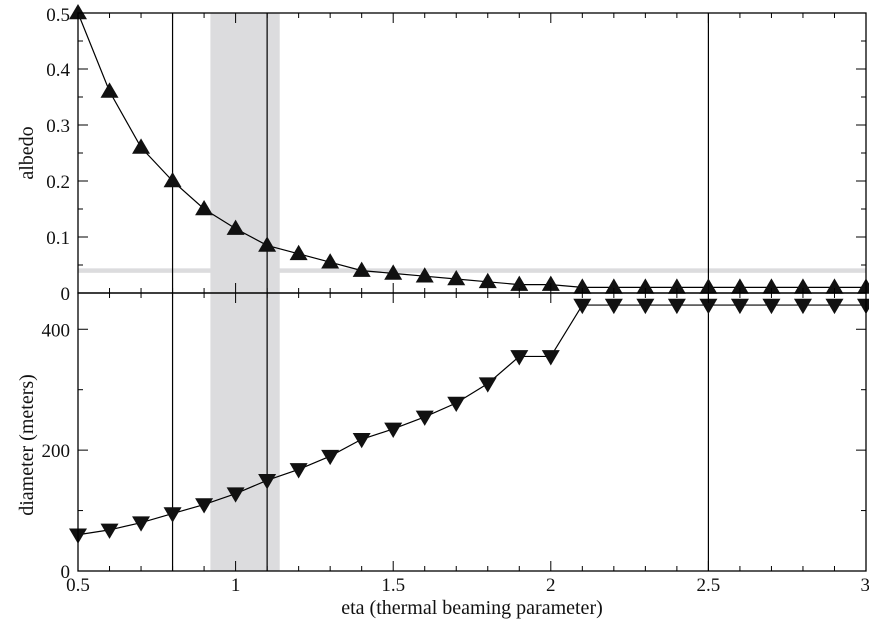 The width and height of the screenshot is (869, 624). Describe the element at coordinates (78, 585) in the screenshot. I see `x-tick-label-0: 0.5` at that location.